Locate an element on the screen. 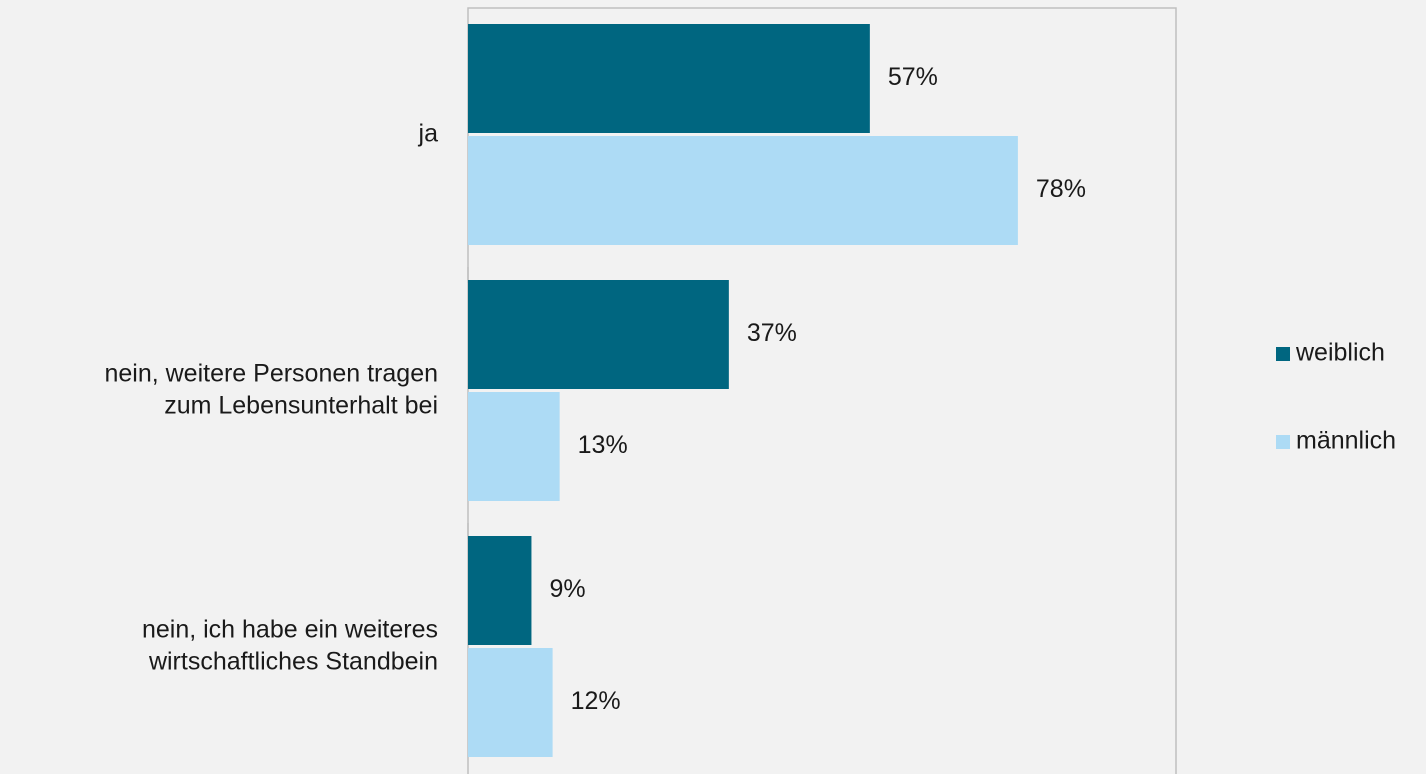  data-label: 12% is located at coordinates (596, 701).